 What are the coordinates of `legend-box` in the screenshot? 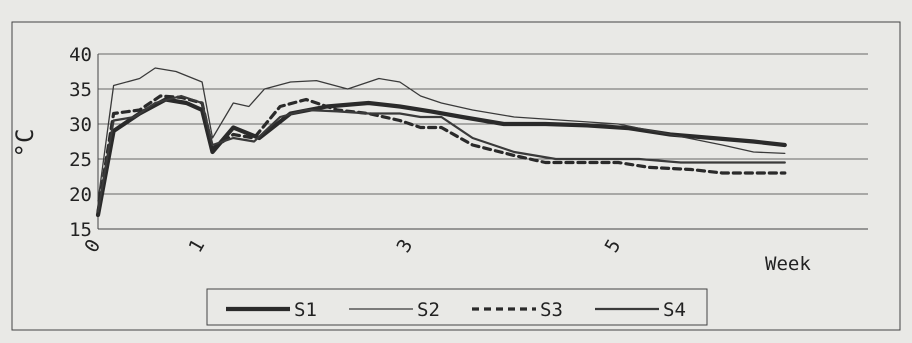 It's located at (457, 307).